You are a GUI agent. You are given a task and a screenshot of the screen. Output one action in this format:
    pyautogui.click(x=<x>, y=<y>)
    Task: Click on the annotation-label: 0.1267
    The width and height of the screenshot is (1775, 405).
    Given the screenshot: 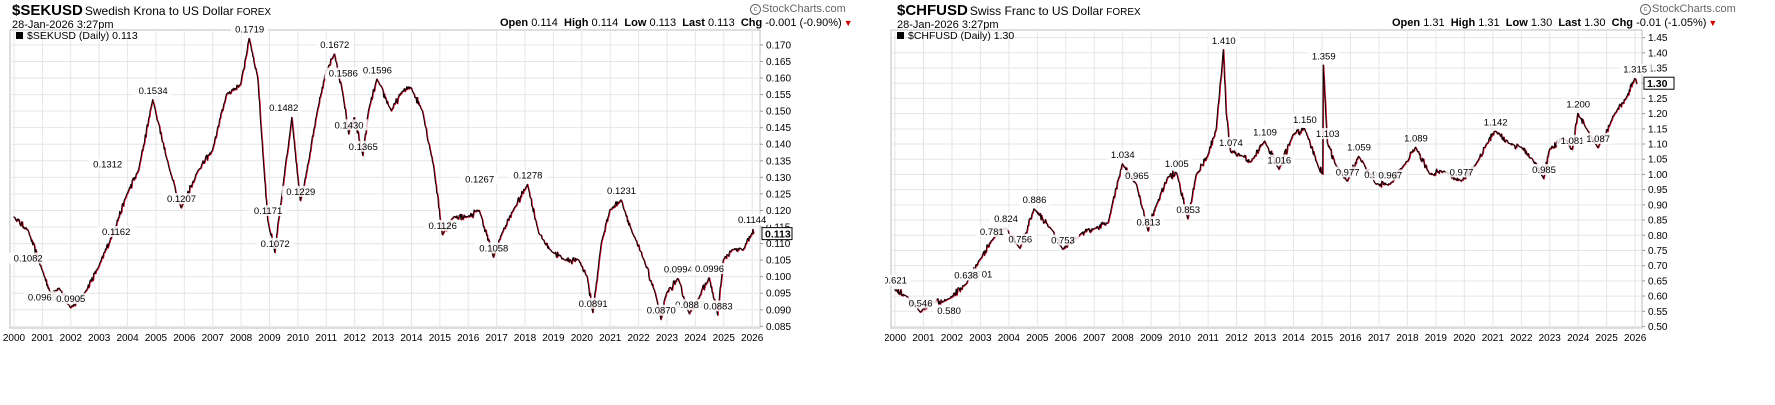 What is the action you would take?
    pyautogui.click(x=479, y=179)
    